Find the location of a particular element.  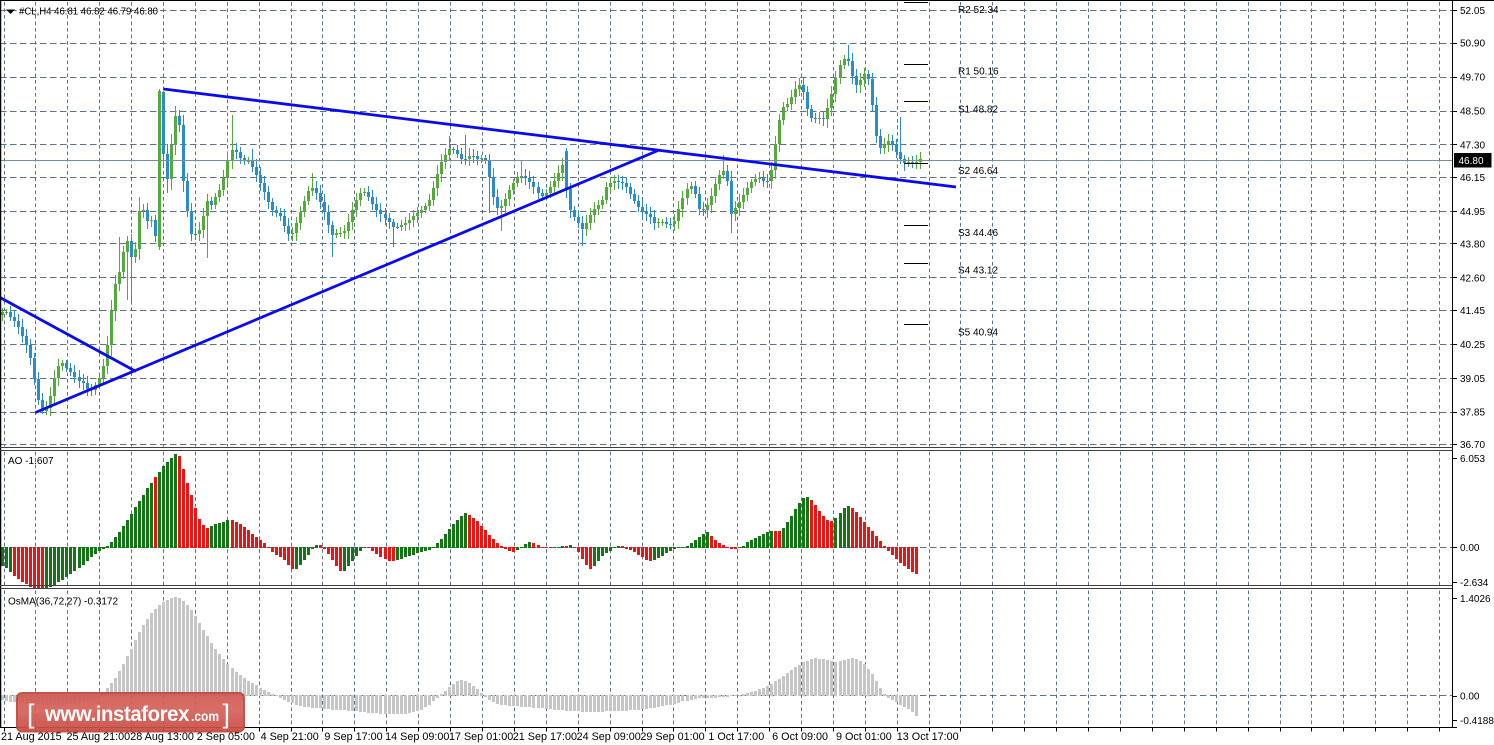

svg-text: 6.053 is located at coordinates (1472, 459).